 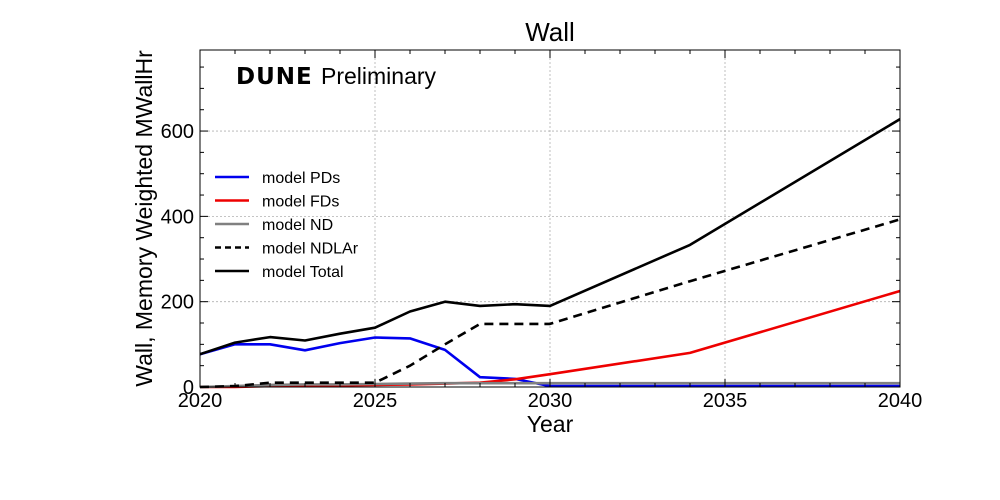 What do you see at coordinates (550, 401) in the screenshot?
I see `x-tick-label: 2030` at bounding box center [550, 401].